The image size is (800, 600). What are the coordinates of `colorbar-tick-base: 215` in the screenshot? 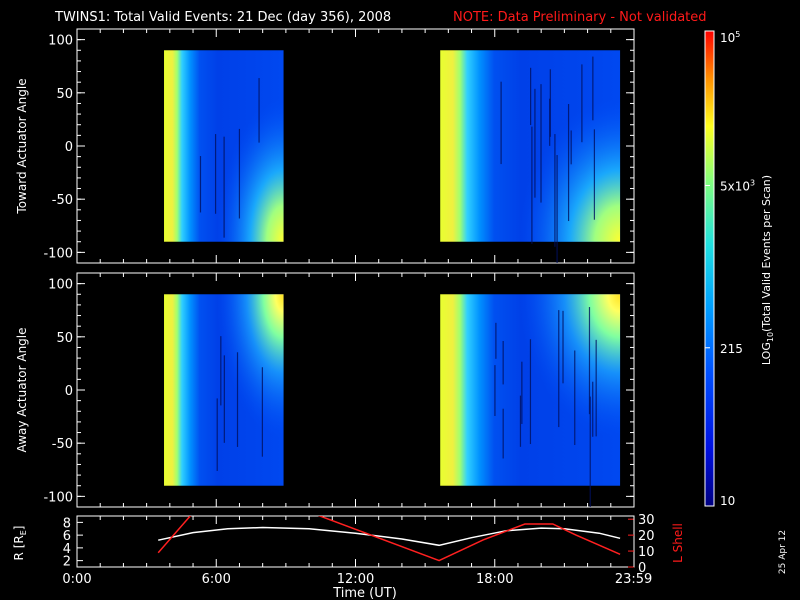 It's located at (731, 349).